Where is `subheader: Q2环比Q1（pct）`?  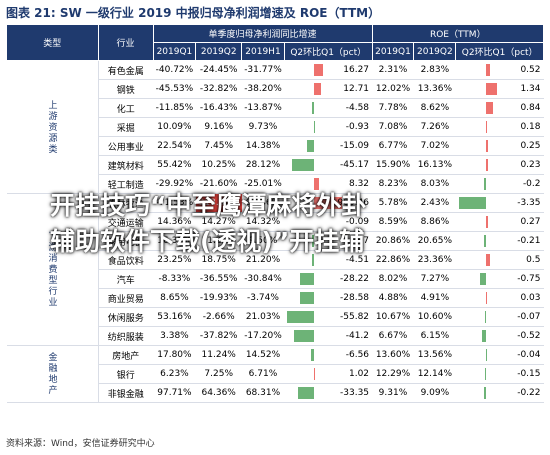
subheader: Q2环比Q1（pct） is located at coordinates (328, 51).